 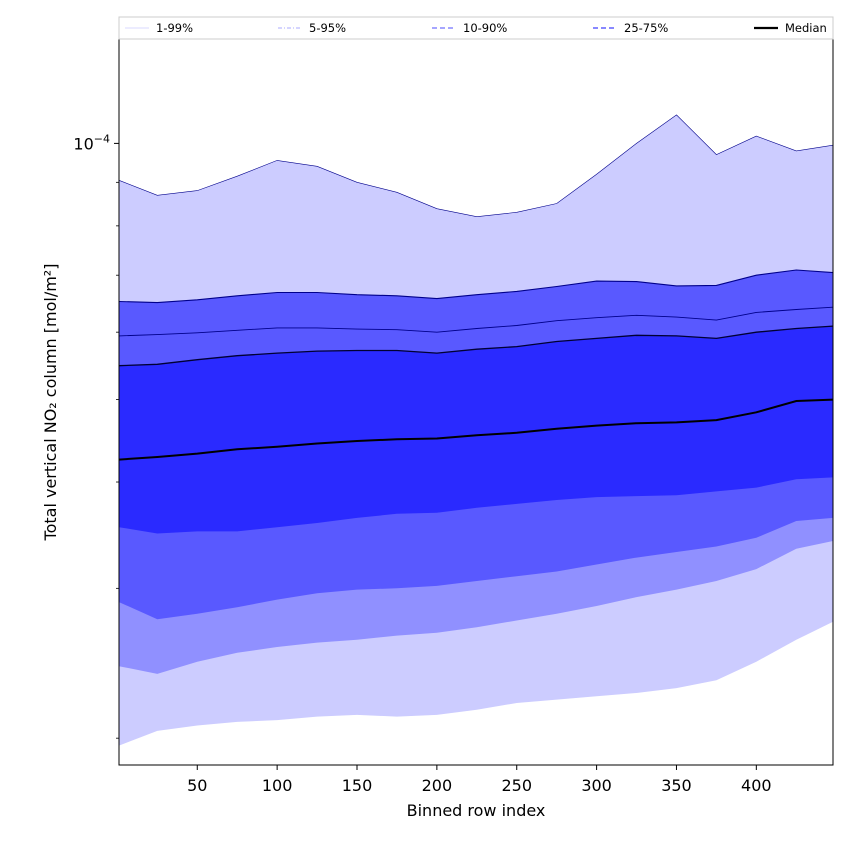 What do you see at coordinates (437, 785) in the screenshot?
I see `x-tick-label: 200` at bounding box center [437, 785].